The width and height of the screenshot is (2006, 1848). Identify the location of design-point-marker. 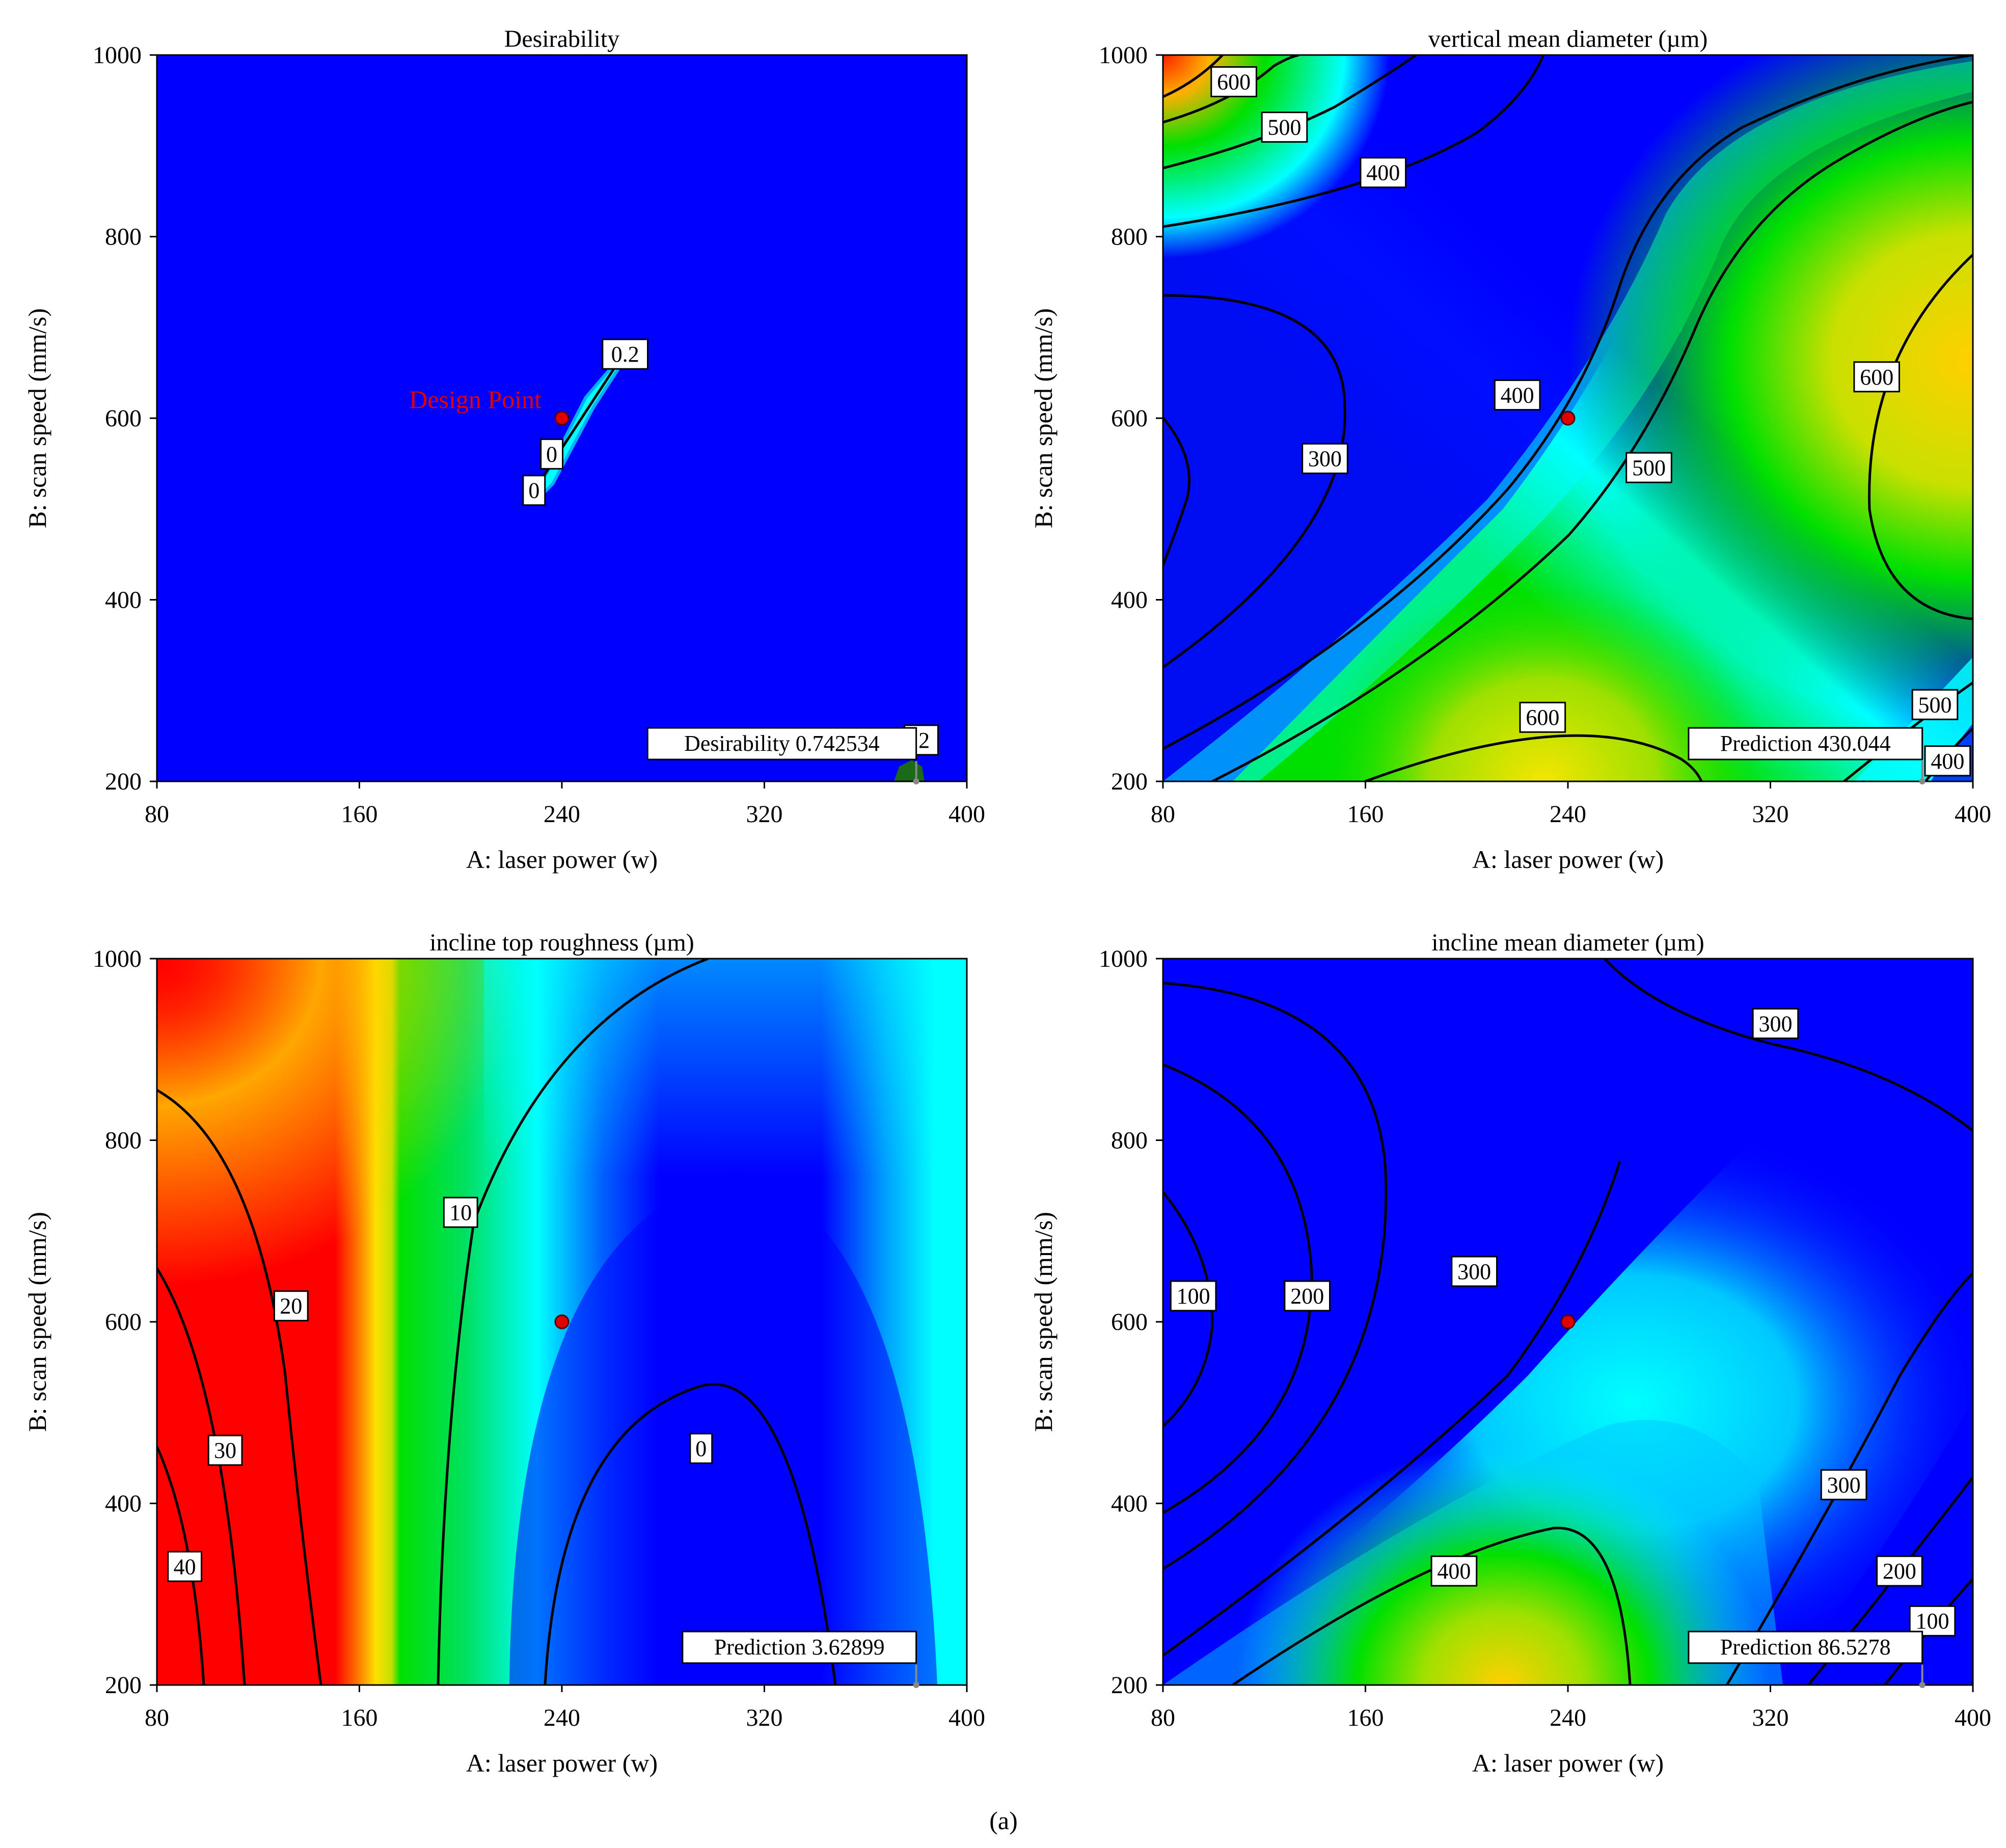
(1568, 1322).